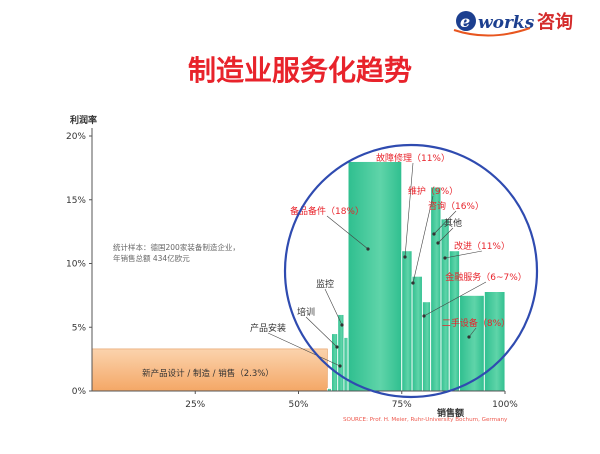  What do you see at coordinates (151, 258) in the screenshot?
I see `sample-note-line-2: 年销售总额 434亿欧元` at bounding box center [151, 258].